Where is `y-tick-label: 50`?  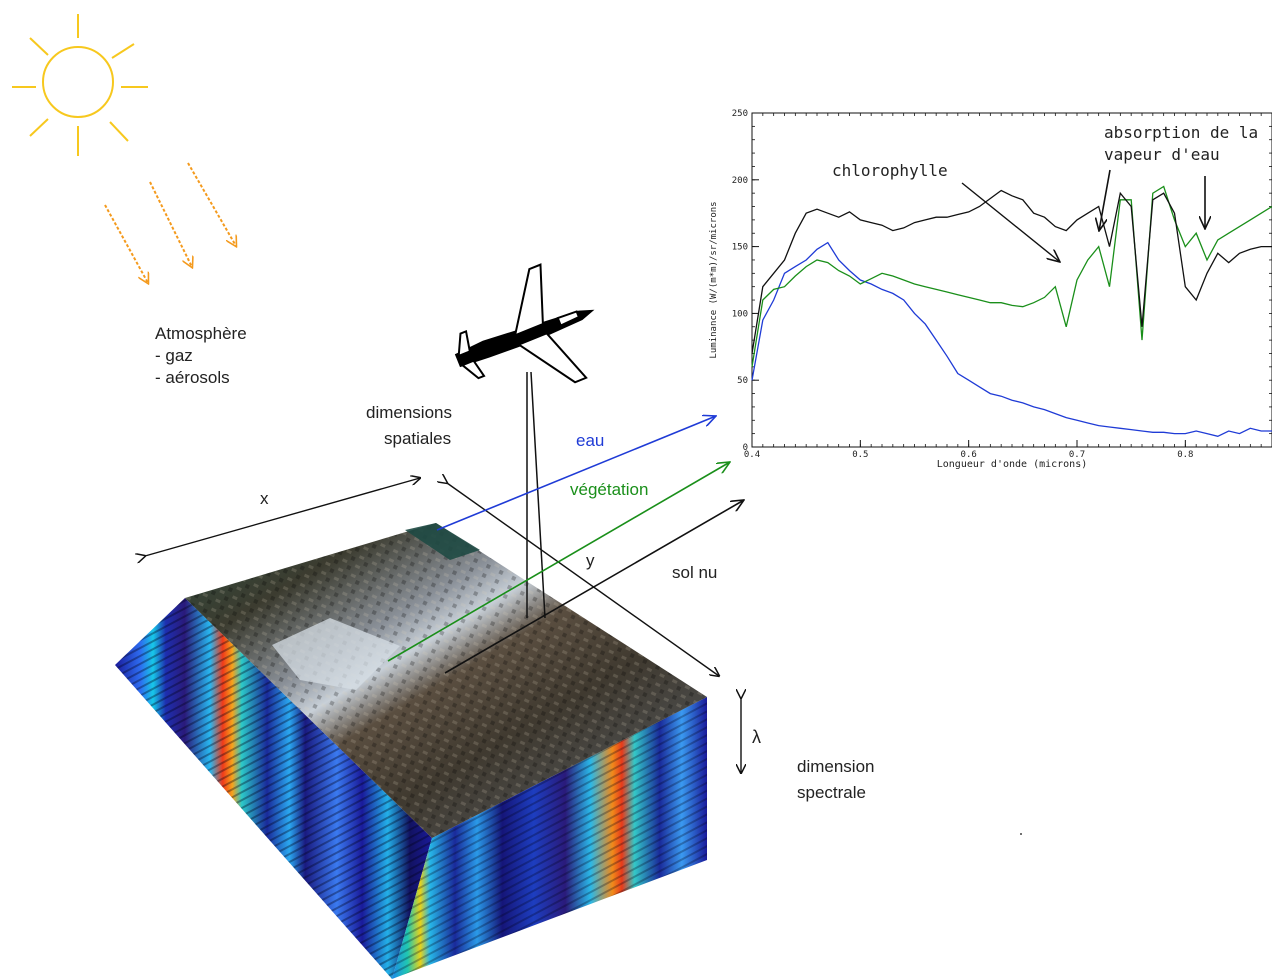 y-tick-label: 50 is located at coordinates (742, 381).